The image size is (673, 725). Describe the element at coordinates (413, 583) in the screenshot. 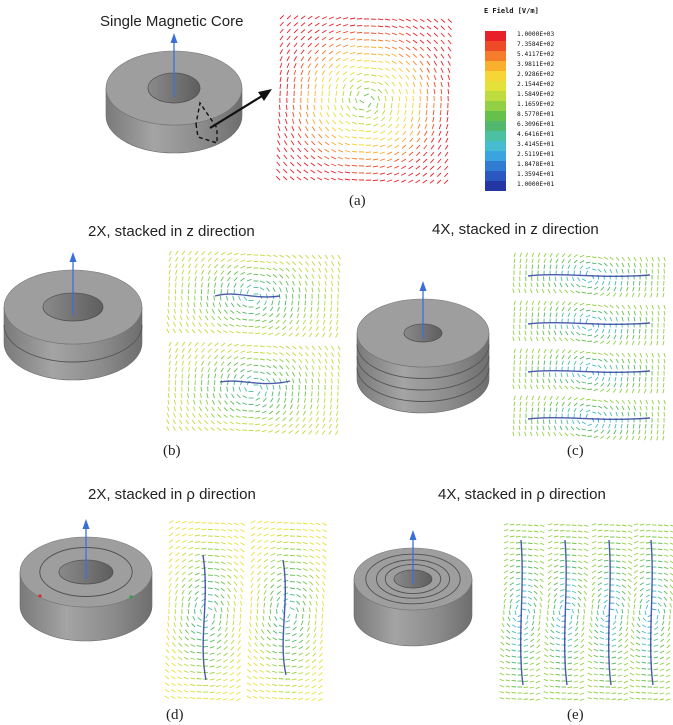

I see `hole-rim` at that location.